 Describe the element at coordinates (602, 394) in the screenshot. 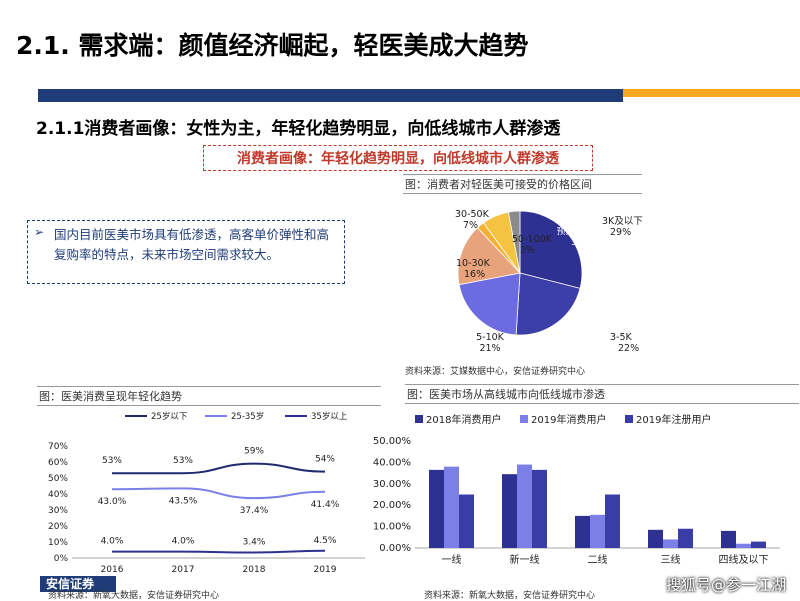

I see `bar-chart-caption: 图：医美市场从高线城市向低线城市渗透` at that location.